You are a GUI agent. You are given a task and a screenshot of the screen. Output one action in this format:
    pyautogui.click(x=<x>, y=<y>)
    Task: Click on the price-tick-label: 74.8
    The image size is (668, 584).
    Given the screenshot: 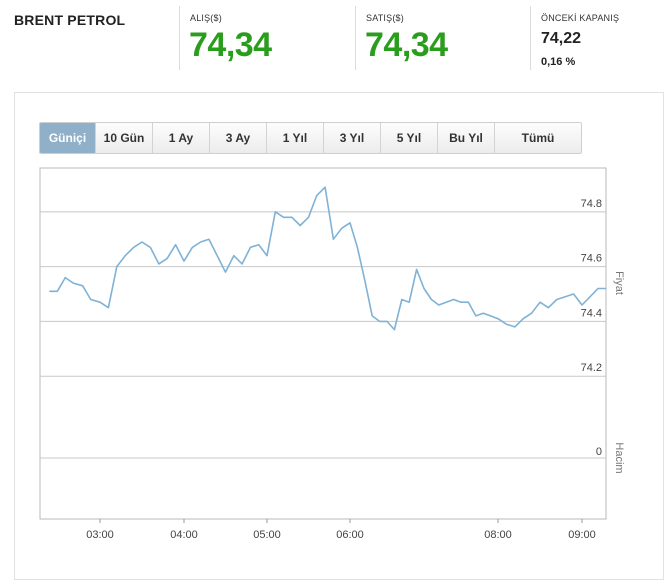 What is the action you would take?
    pyautogui.click(x=591, y=204)
    